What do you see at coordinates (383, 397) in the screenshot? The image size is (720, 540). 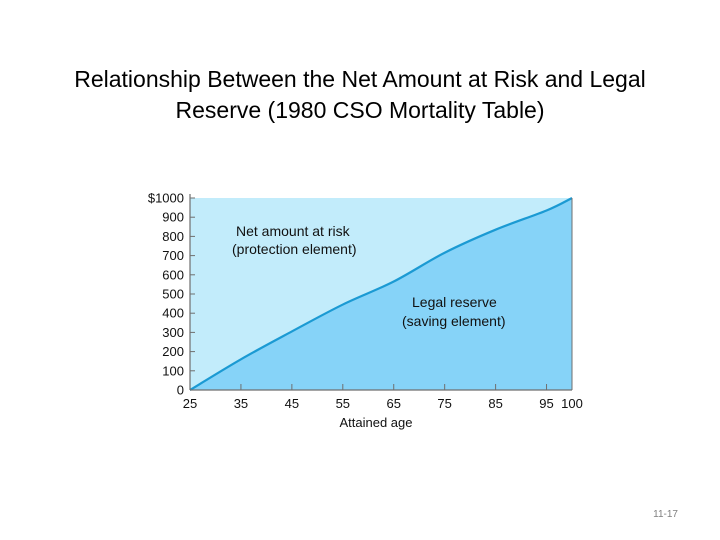 I see `x-axis: 25 35 45 55 65 75 85 95 100` at bounding box center [383, 397].